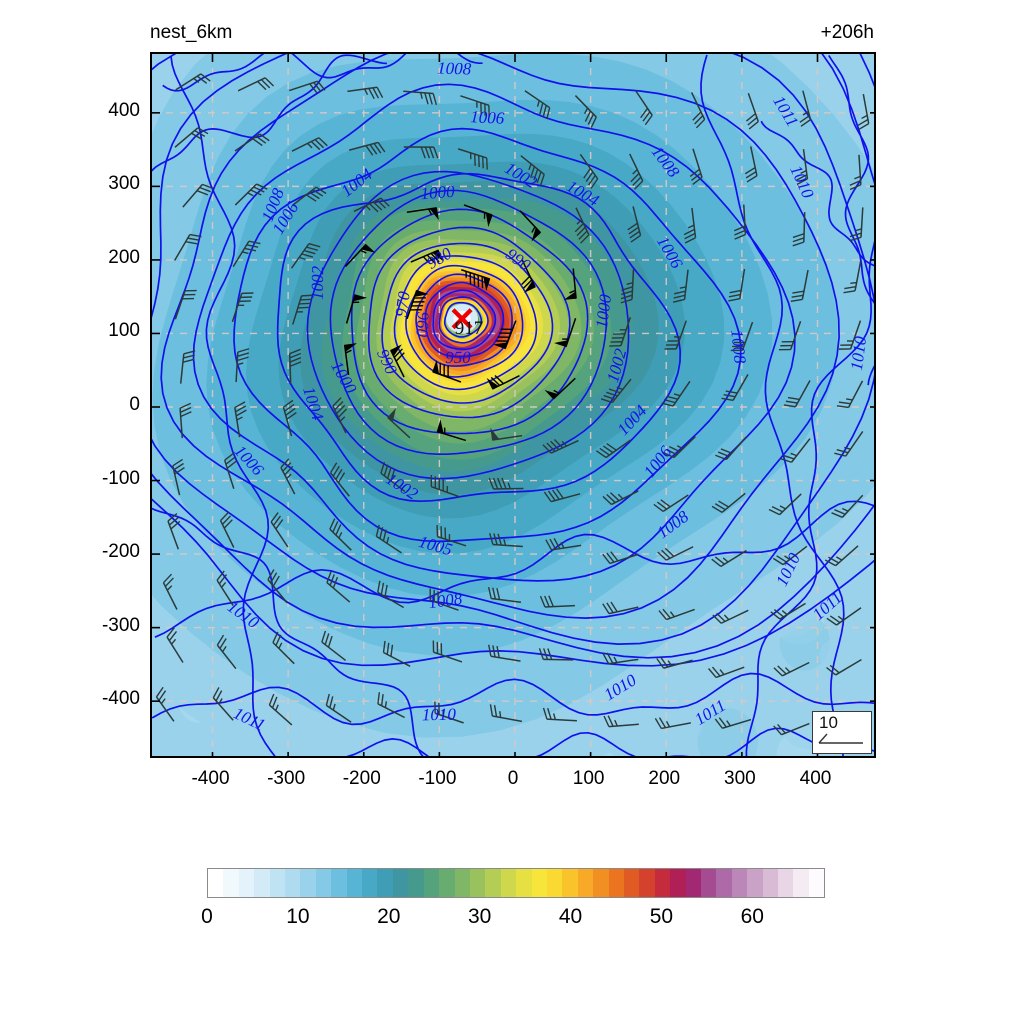 The height and width of the screenshot is (1024, 1024). Describe the element at coordinates (458, 357) in the screenshot. I see `isobar-label: 950` at that location.